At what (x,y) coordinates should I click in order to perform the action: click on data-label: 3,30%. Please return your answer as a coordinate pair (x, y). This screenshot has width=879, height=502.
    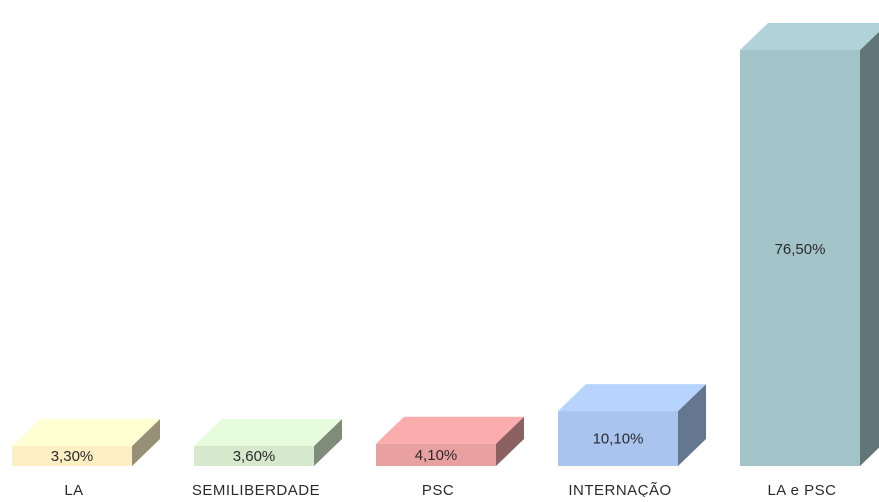
    Looking at the image, I should click on (72, 456).